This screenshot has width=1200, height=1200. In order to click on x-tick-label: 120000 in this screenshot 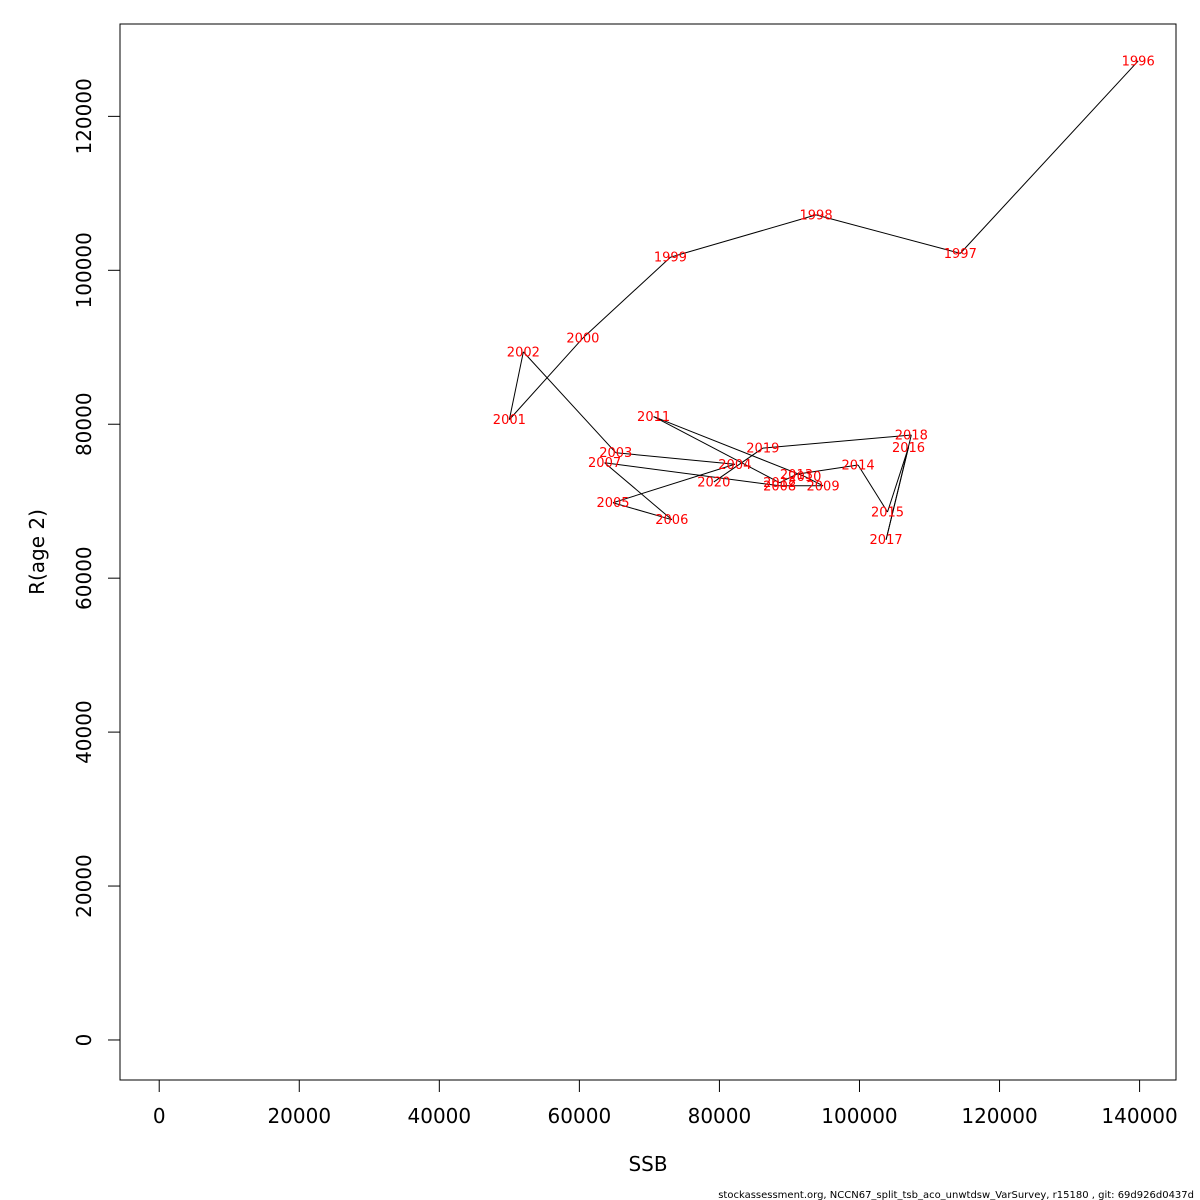, I will do `click(999, 1116)`.